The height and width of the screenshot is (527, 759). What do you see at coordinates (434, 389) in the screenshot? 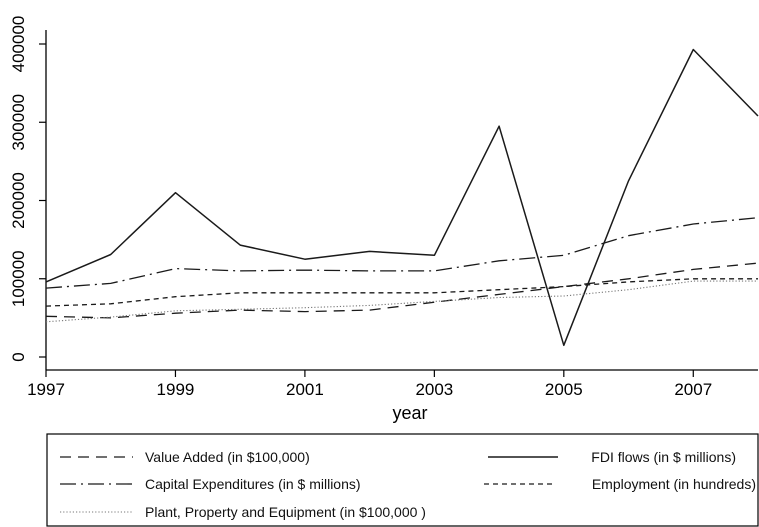
I see `x-tick-label: 2003` at bounding box center [434, 389].